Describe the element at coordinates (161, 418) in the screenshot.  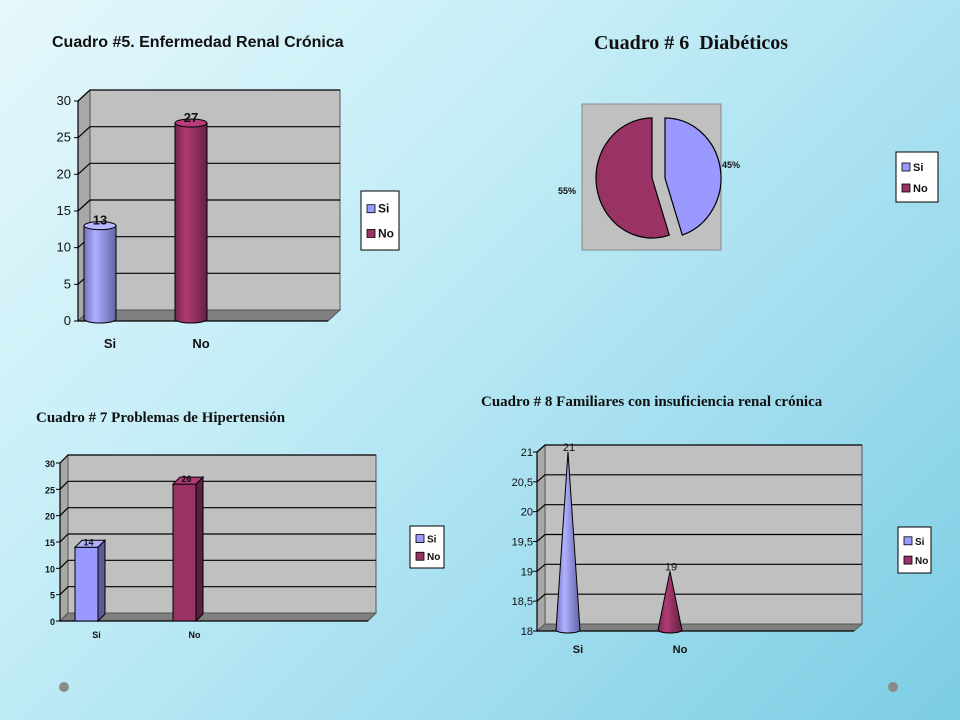
I see `chart7-title: Cuadro # 7 Problemas de Hipertensión` at that location.